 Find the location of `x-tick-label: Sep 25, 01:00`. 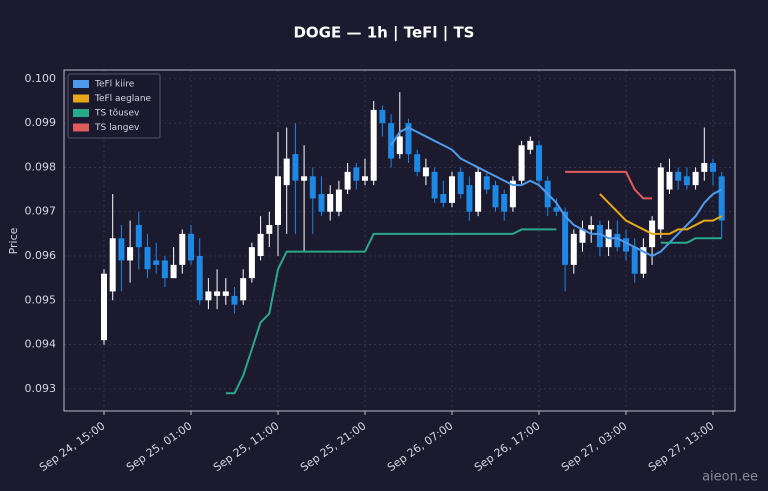

x-tick-label: Sep 25, 01:00 is located at coordinates (159, 446).